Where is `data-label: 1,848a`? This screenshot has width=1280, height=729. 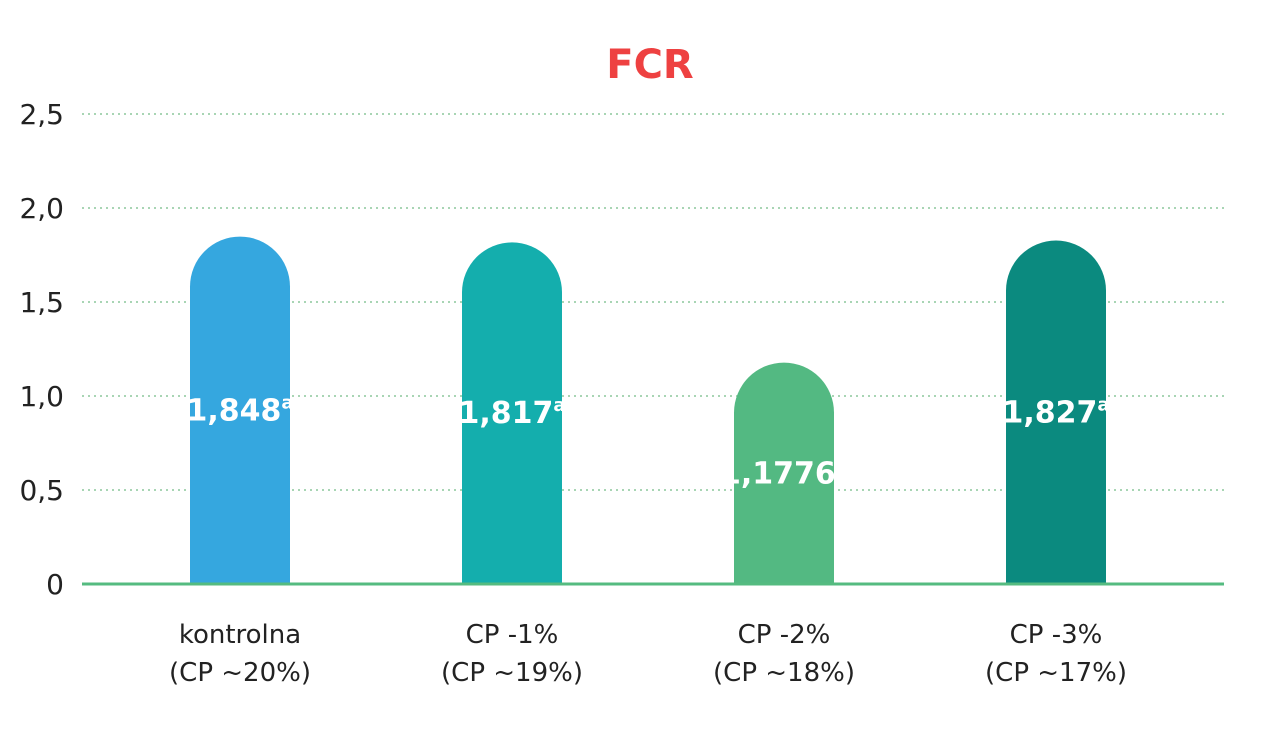 data-label: 1,848a is located at coordinates (239, 410).